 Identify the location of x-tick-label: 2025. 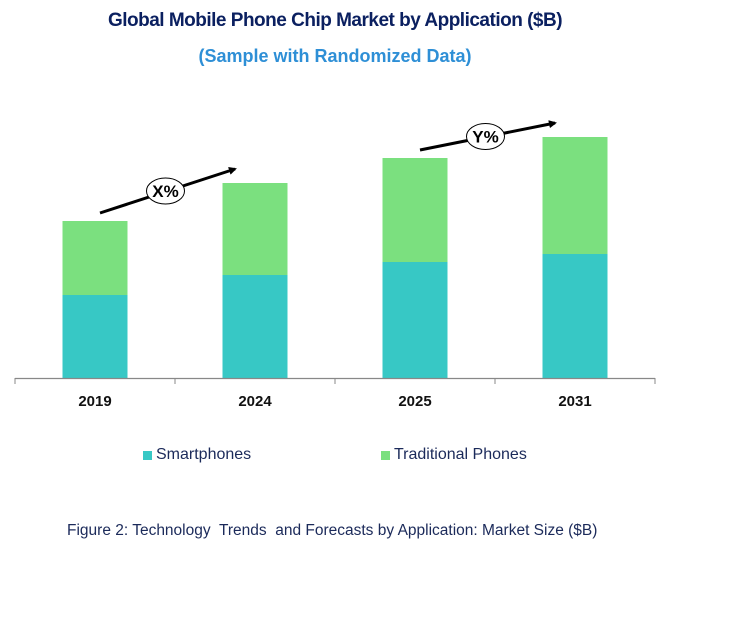
(414, 401).